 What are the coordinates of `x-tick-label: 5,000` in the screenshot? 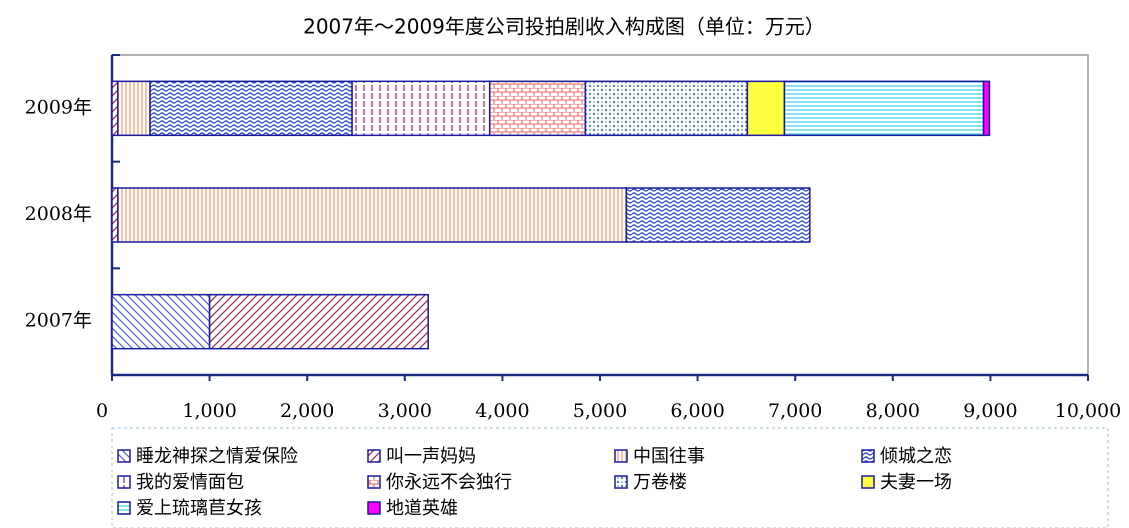 It's located at (600, 411).